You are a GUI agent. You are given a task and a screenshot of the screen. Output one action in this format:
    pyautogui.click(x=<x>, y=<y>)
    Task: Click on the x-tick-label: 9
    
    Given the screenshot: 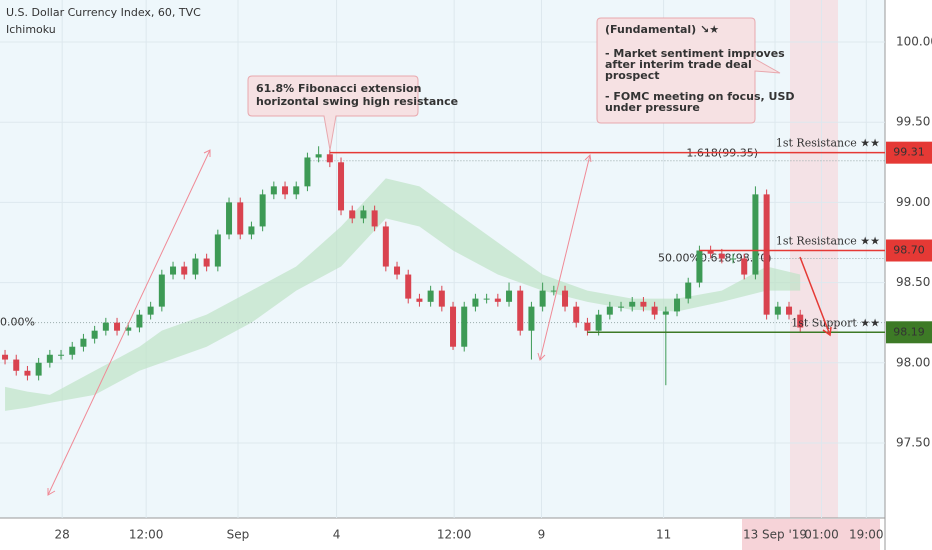 What is the action you would take?
    pyautogui.click(x=542, y=535)
    